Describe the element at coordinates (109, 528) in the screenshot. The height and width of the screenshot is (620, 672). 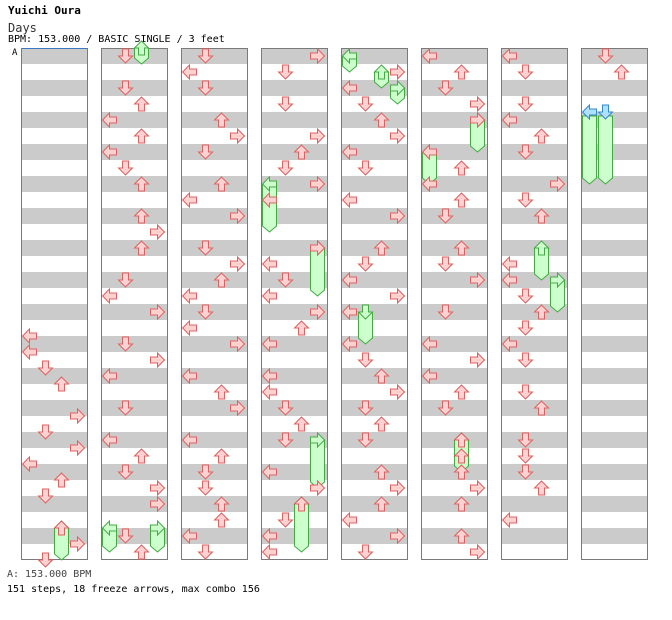
I see `freeze-head-left-arrow` at that location.